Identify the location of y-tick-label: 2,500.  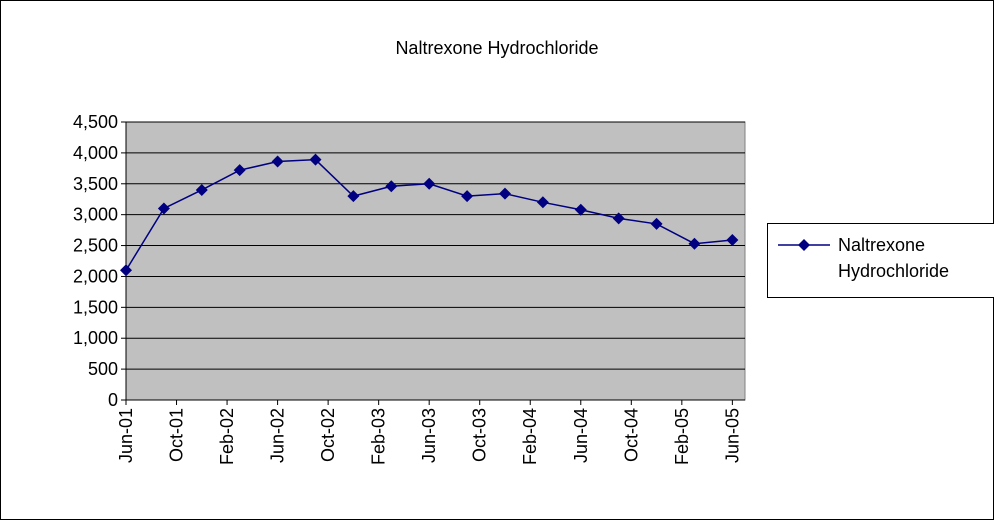
(95, 246).